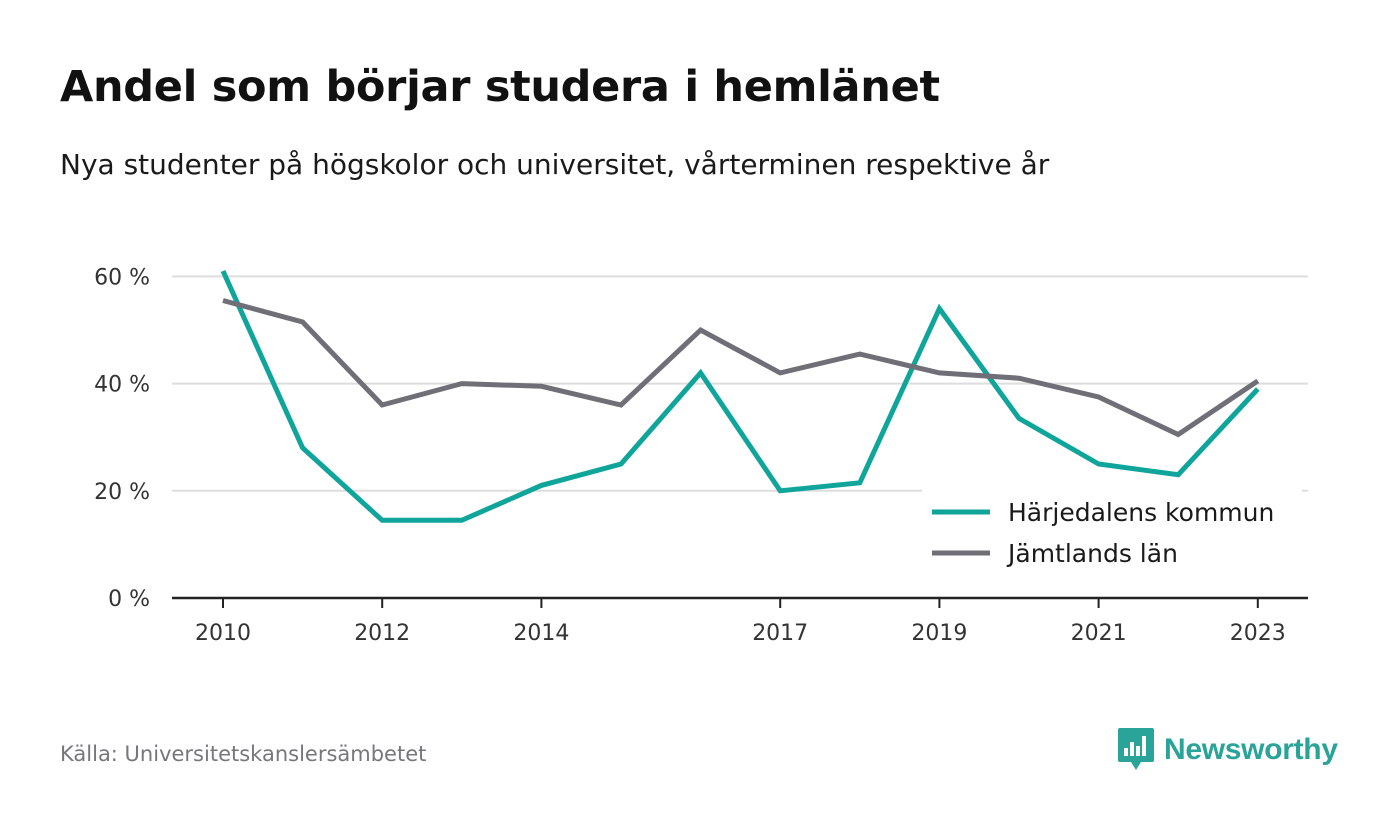 The width and height of the screenshot is (1400, 831). I want to click on x-tick-label: 2014, so click(541, 633).